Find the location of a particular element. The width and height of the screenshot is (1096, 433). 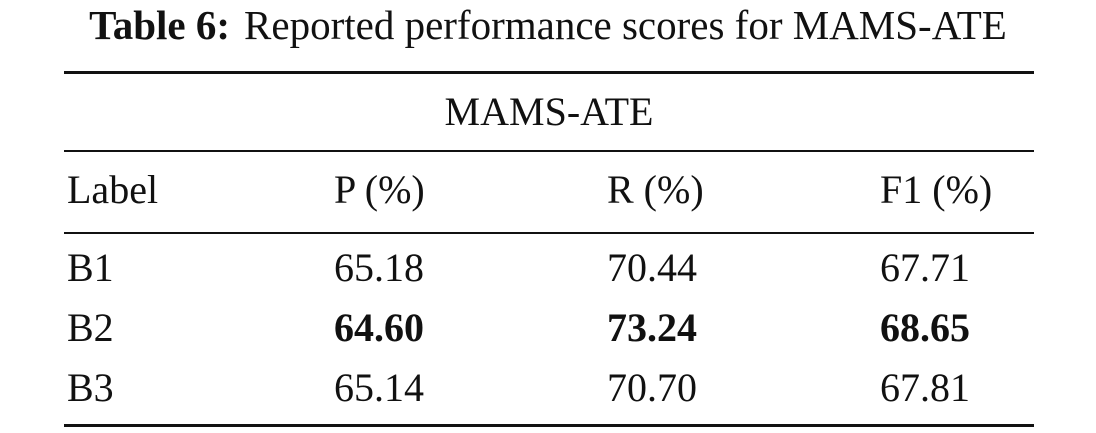

bottom-rule is located at coordinates (549, 425).